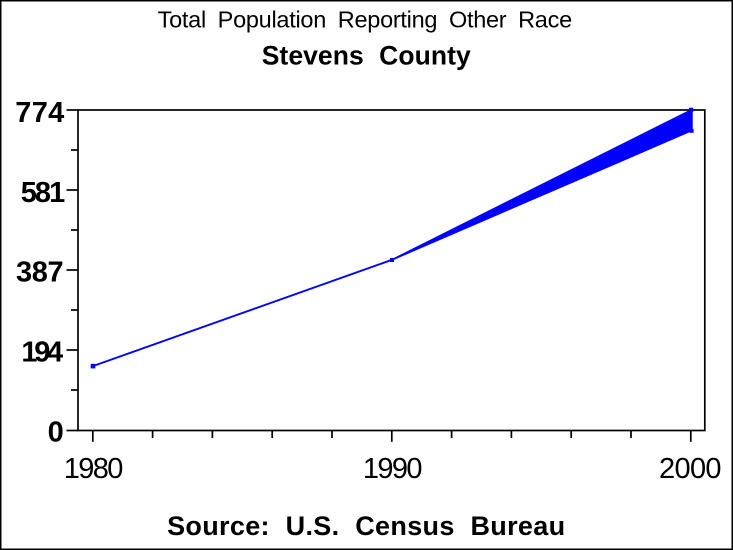 This screenshot has height=550, width=733. What do you see at coordinates (365, 19) in the screenshot?
I see `svg-text:Total Population Reporting Oth: Total Population Reporting Other Race` at bounding box center [365, 19].